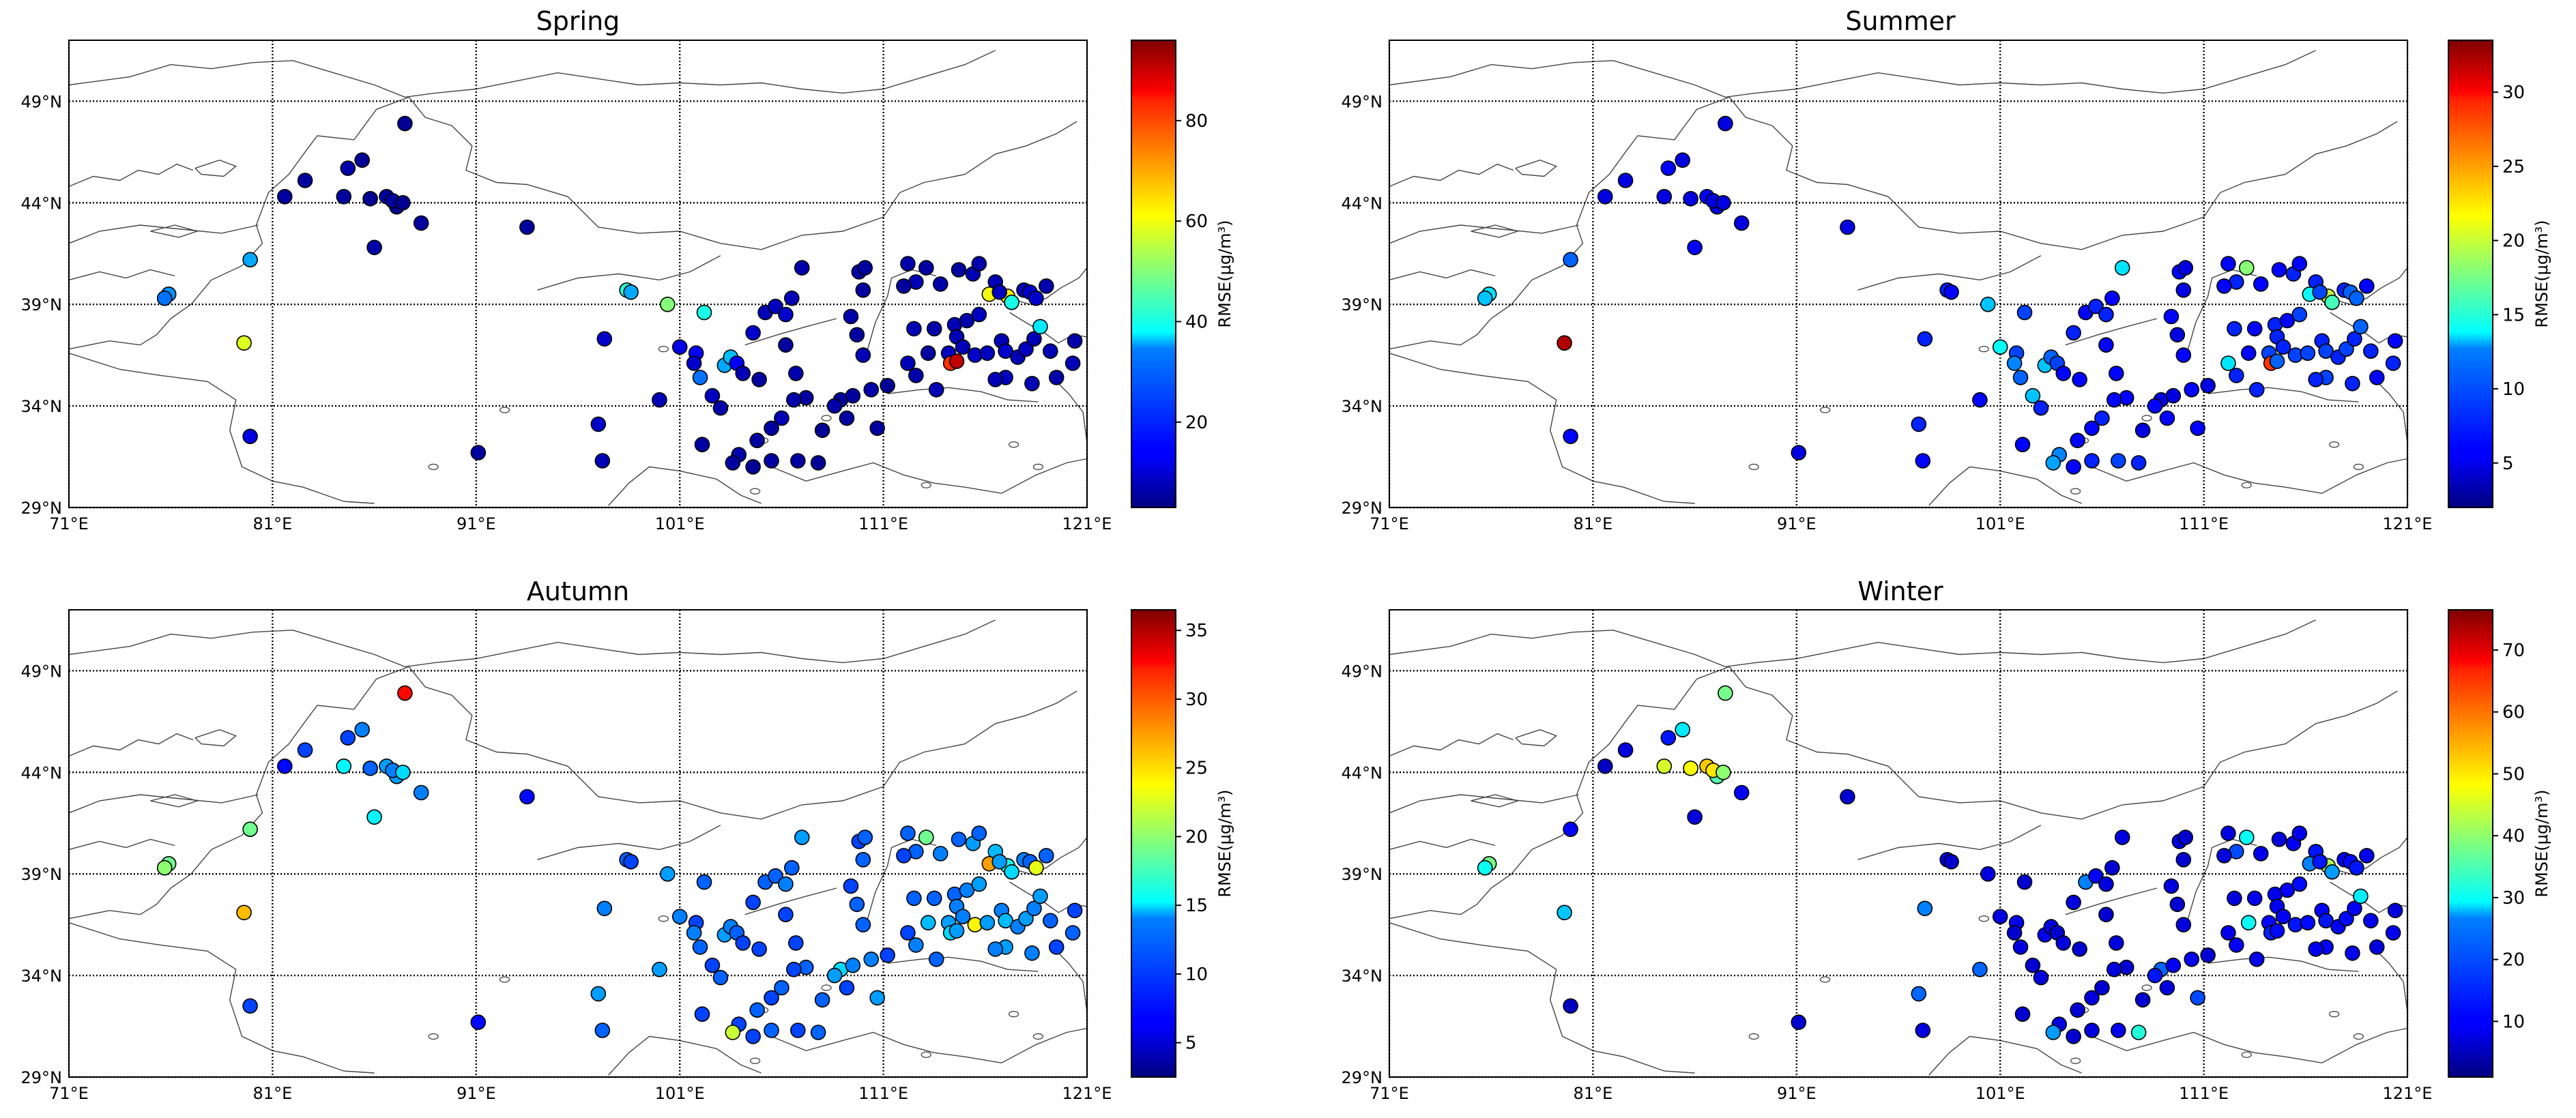  Describe the element at coordinates (2408, 524) in the screenshot. I see `x-tick-label: 121°E` at that location.